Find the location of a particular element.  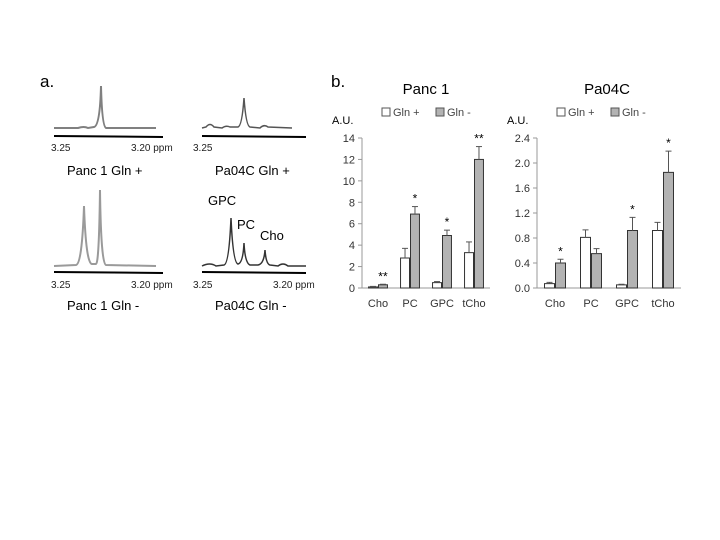

panc1-x-tick-label-gpc: GPC is located at coordinates (442, 304).